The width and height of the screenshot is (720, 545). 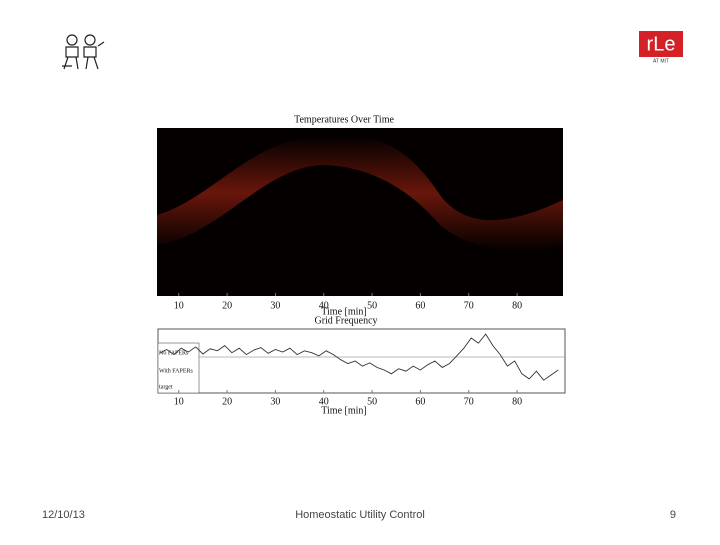 I want to click on footer-title: Homeostatic Utility Control, so click(x=360, y=515).